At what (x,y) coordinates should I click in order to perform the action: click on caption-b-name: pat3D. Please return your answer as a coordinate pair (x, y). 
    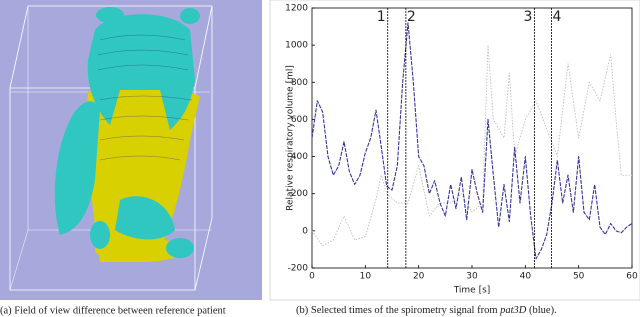
    Looking at the image, I should click on (513, 310).